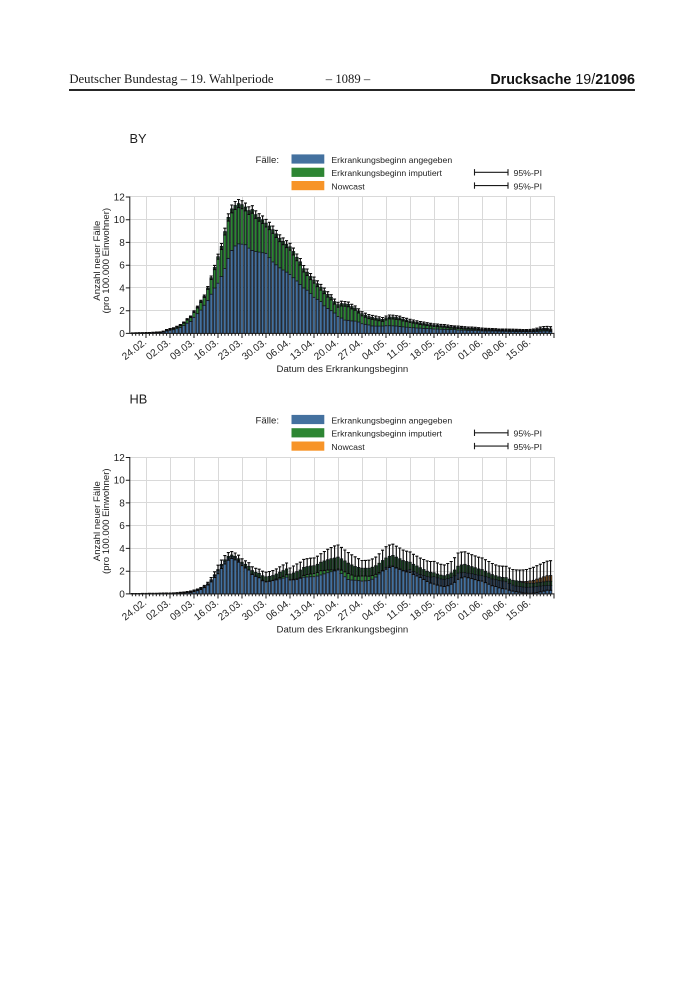 The width and height of the screenshot is (700, 990). What do you see at coordinates (139, 399) in the screenshot?
I see `svg-text: HB` at bounding box center [139, 399].